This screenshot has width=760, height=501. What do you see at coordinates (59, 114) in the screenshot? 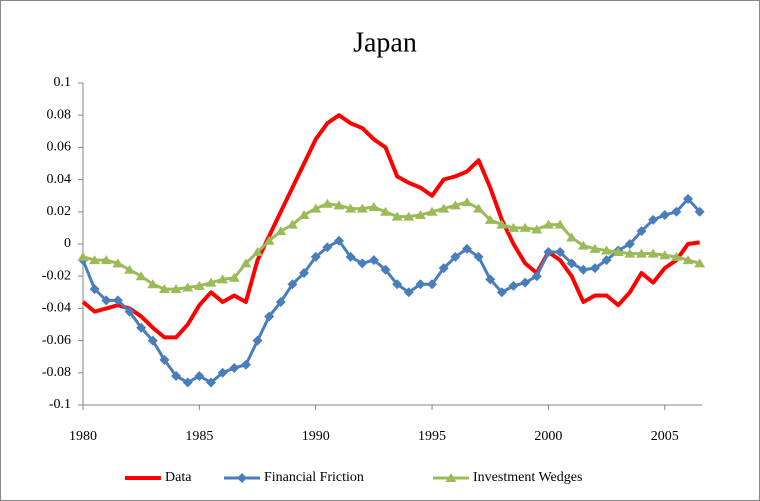
I see `y-tick-label: 0.08` at bounding box center [59, 114].